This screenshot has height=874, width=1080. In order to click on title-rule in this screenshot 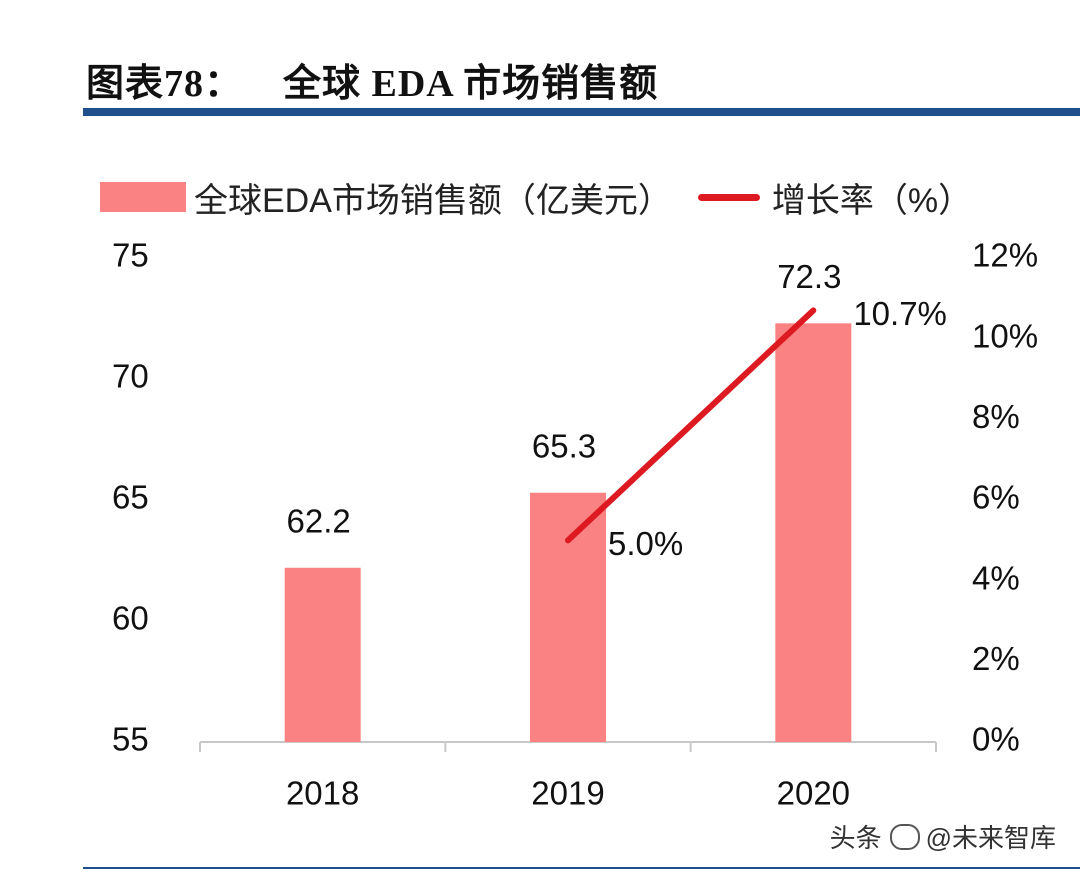, I will do `click(581, 112)`.